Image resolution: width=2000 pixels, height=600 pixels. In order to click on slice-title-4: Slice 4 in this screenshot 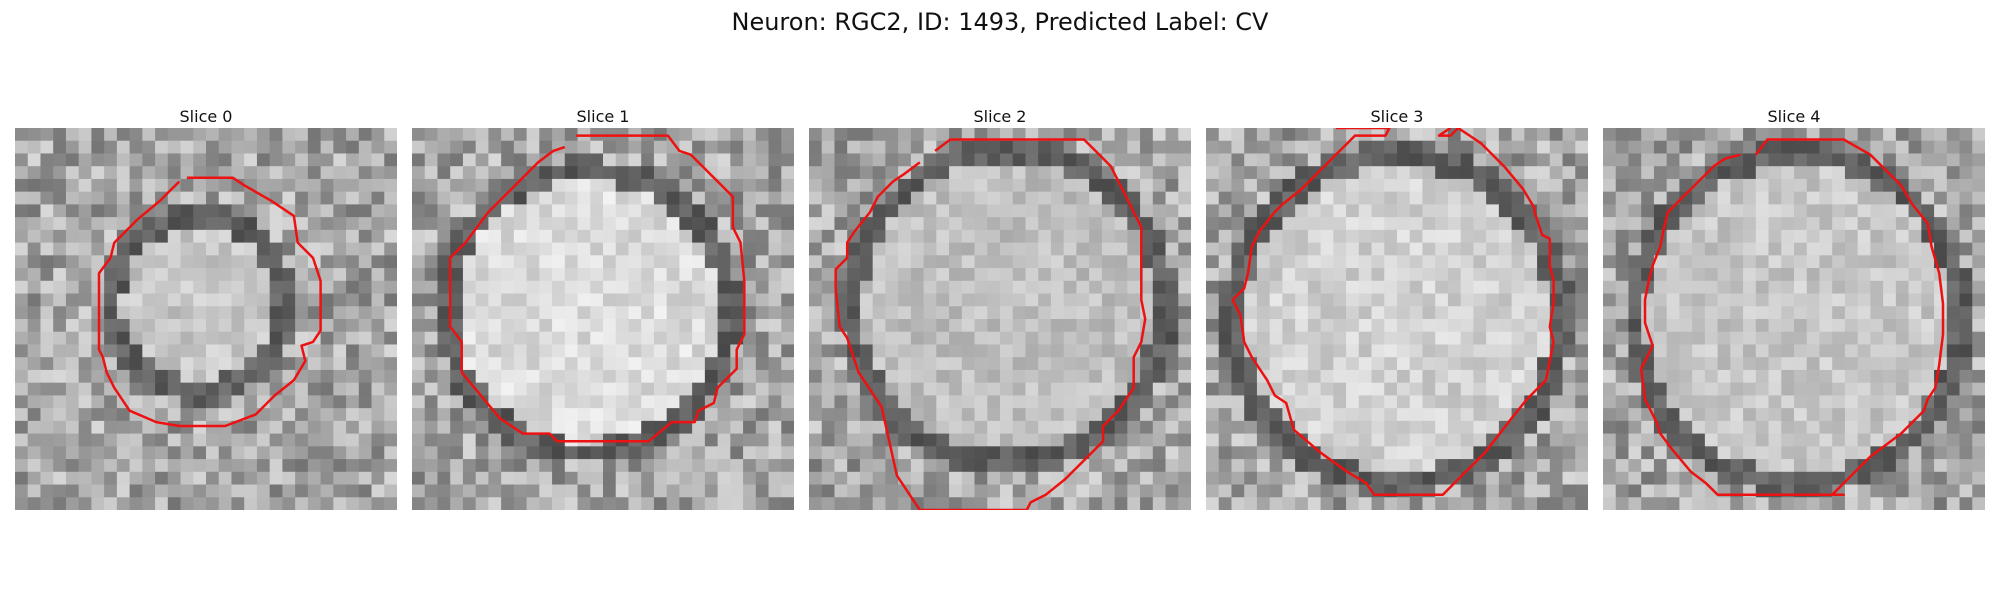, I will do `click(1794, 116)`.